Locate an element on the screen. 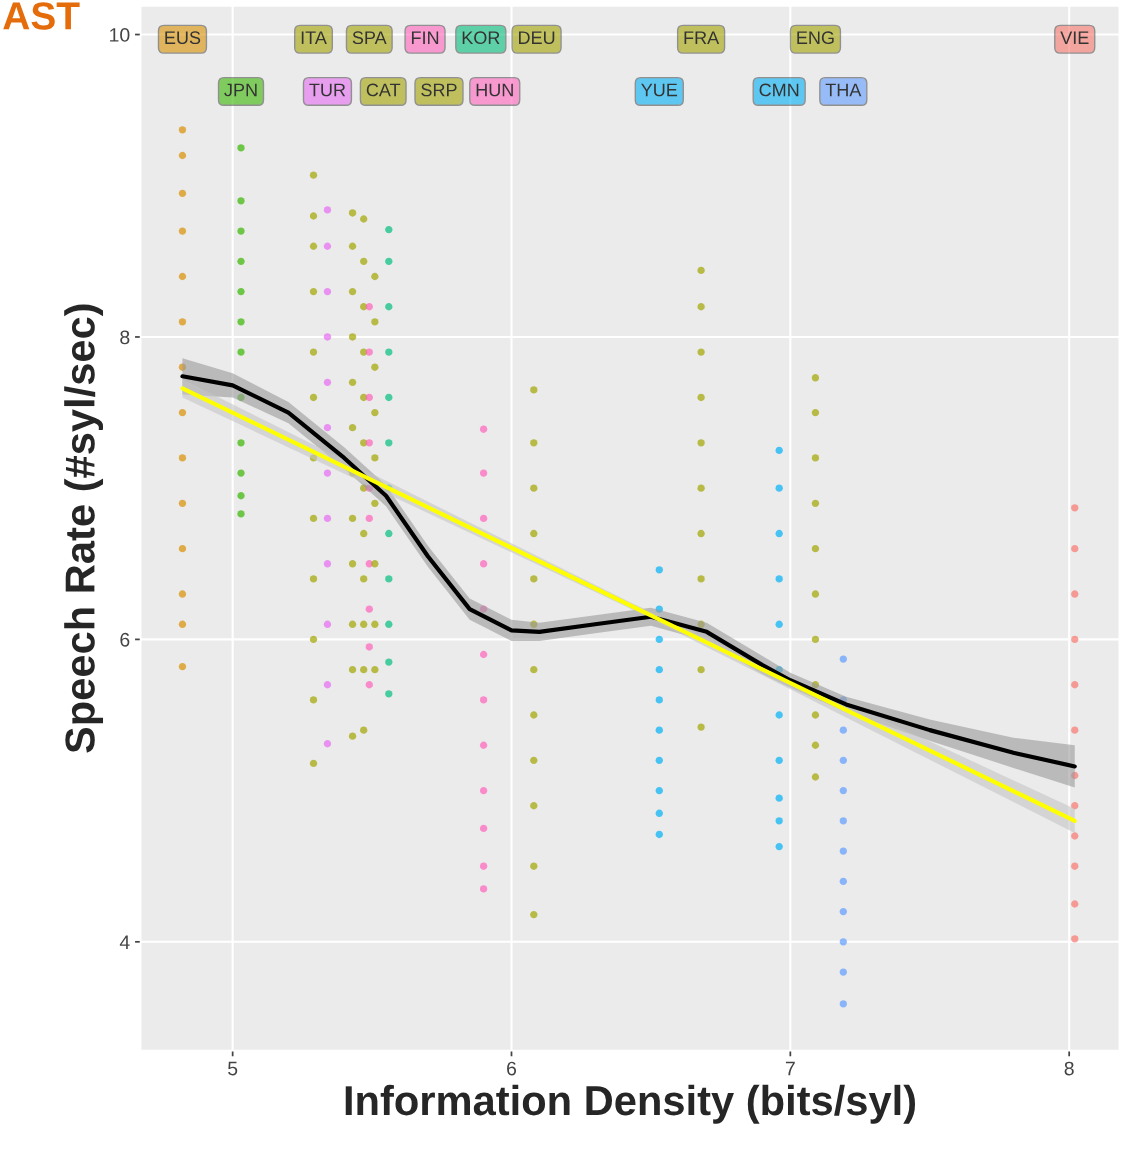 Image resolution: width=1125 pixels, height=1161 pixels. text: CMN is located at coordinates (779, 90).